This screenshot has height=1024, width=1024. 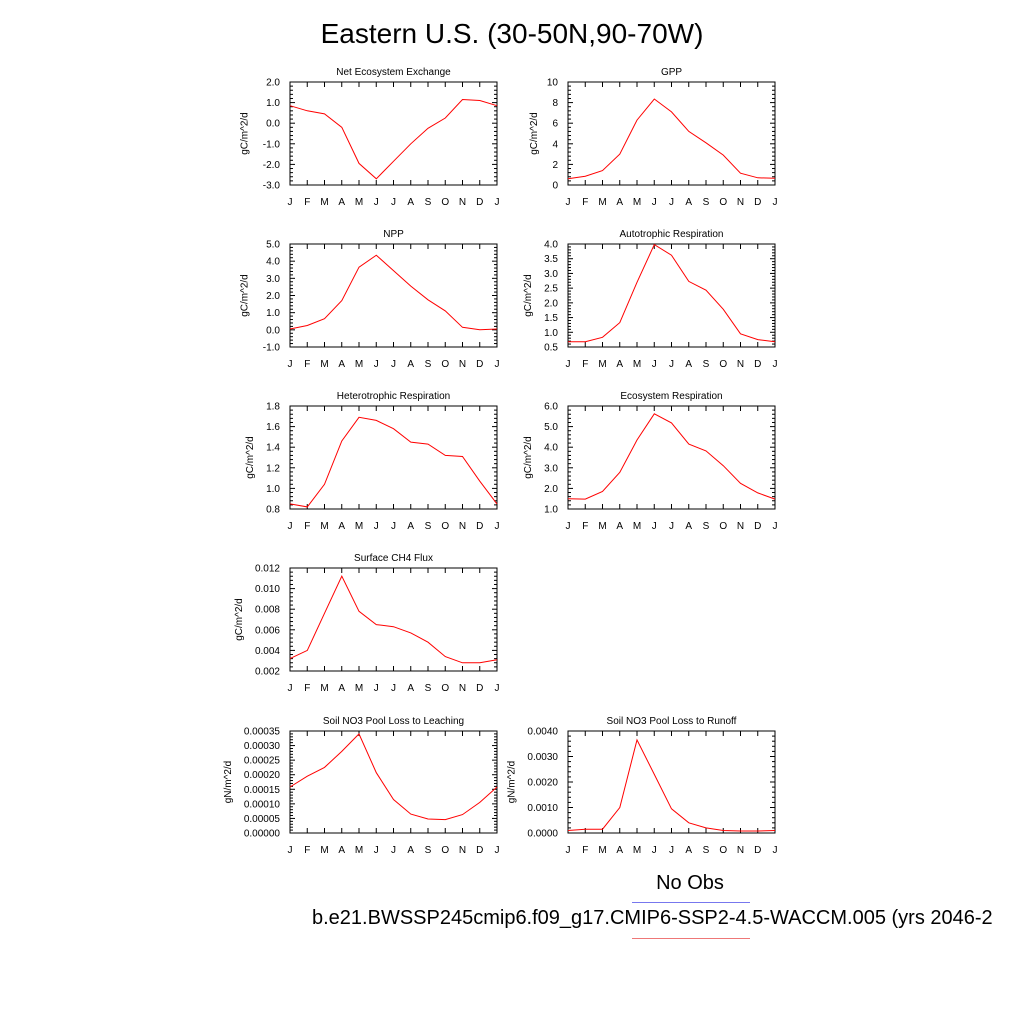 I want to click on legend-obs-line, so click(x=691, y=902).